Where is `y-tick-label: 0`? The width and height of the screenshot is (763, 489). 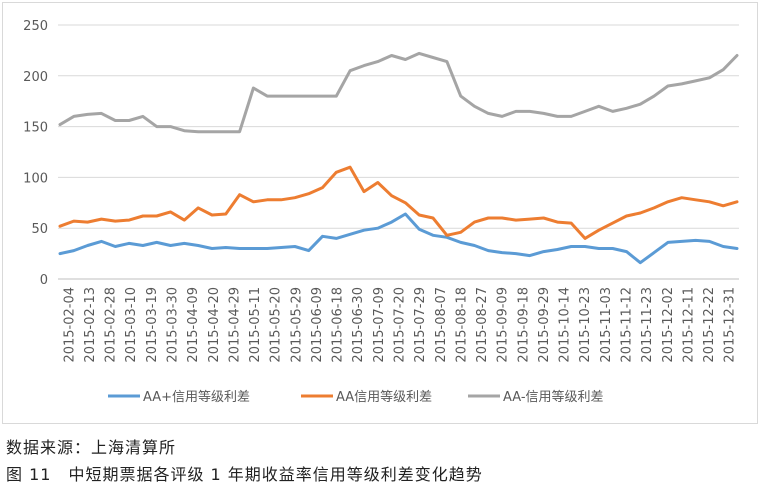 y-tick-label: 0 is located at coordinates (44, 280).